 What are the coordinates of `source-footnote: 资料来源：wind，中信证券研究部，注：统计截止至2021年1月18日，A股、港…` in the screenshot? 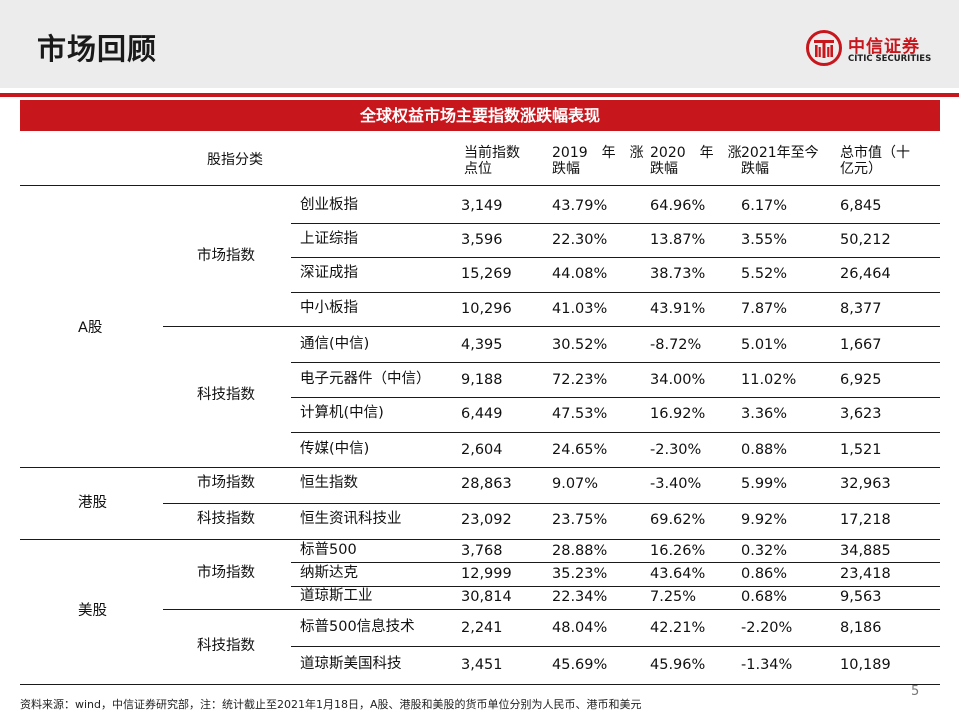 It's located at (331, 704).